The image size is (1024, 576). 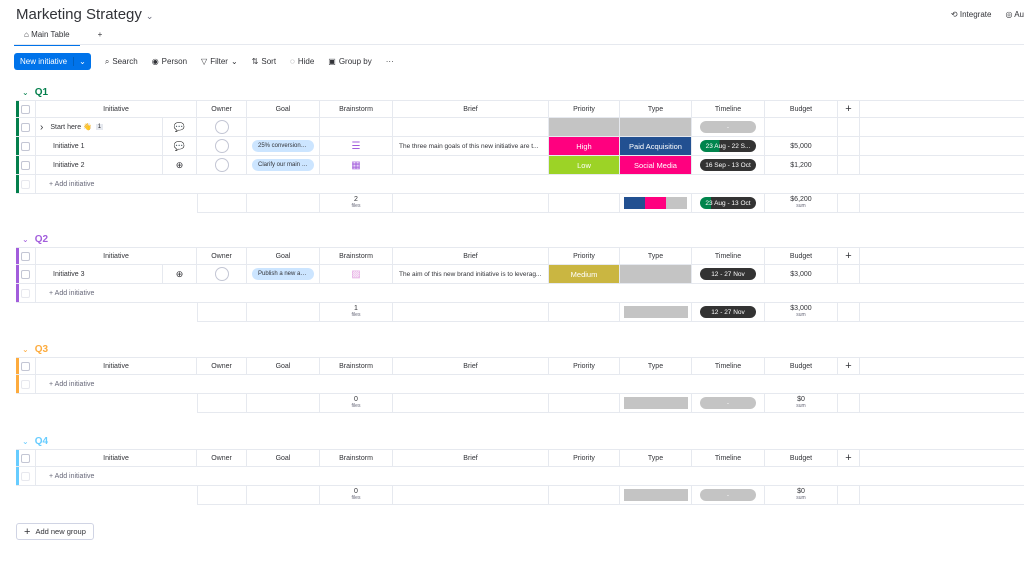 I want to click on budget-cell: $1,200, so click(x=801, y=165).